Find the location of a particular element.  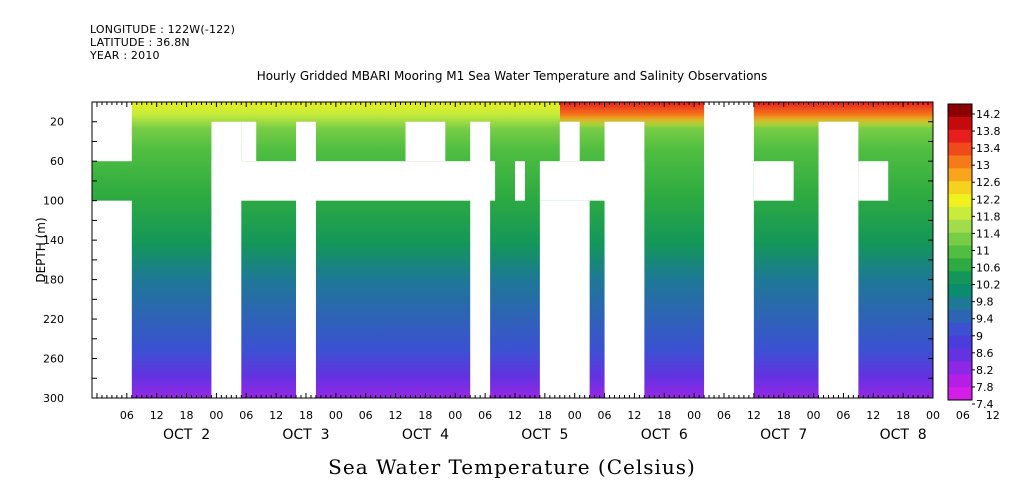

colorbar-label: 14.2 is located at coordinates (988, 114).